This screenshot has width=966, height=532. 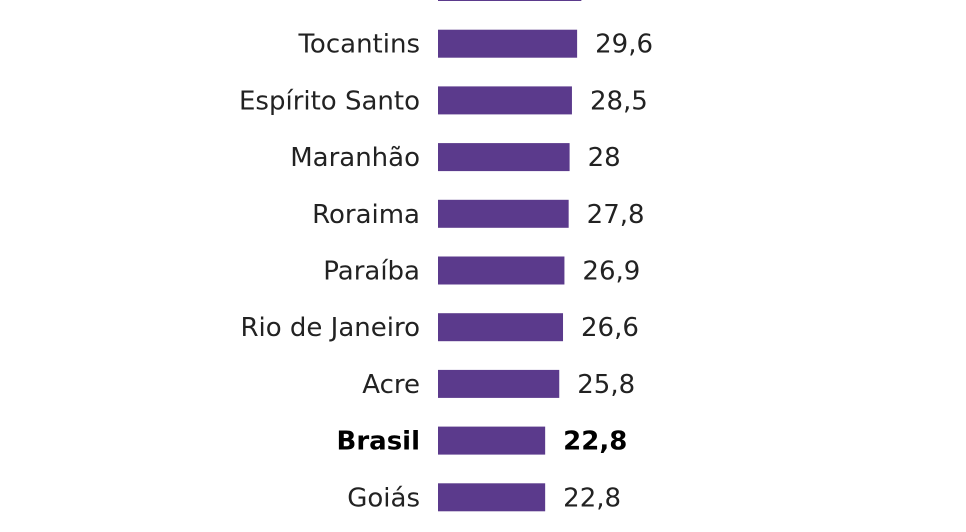 What do you see at coordinates (610, 328) in the screenshot?
I see `value-label-rio-de-janeiro: 26,6` at bounding box center [610, 328].